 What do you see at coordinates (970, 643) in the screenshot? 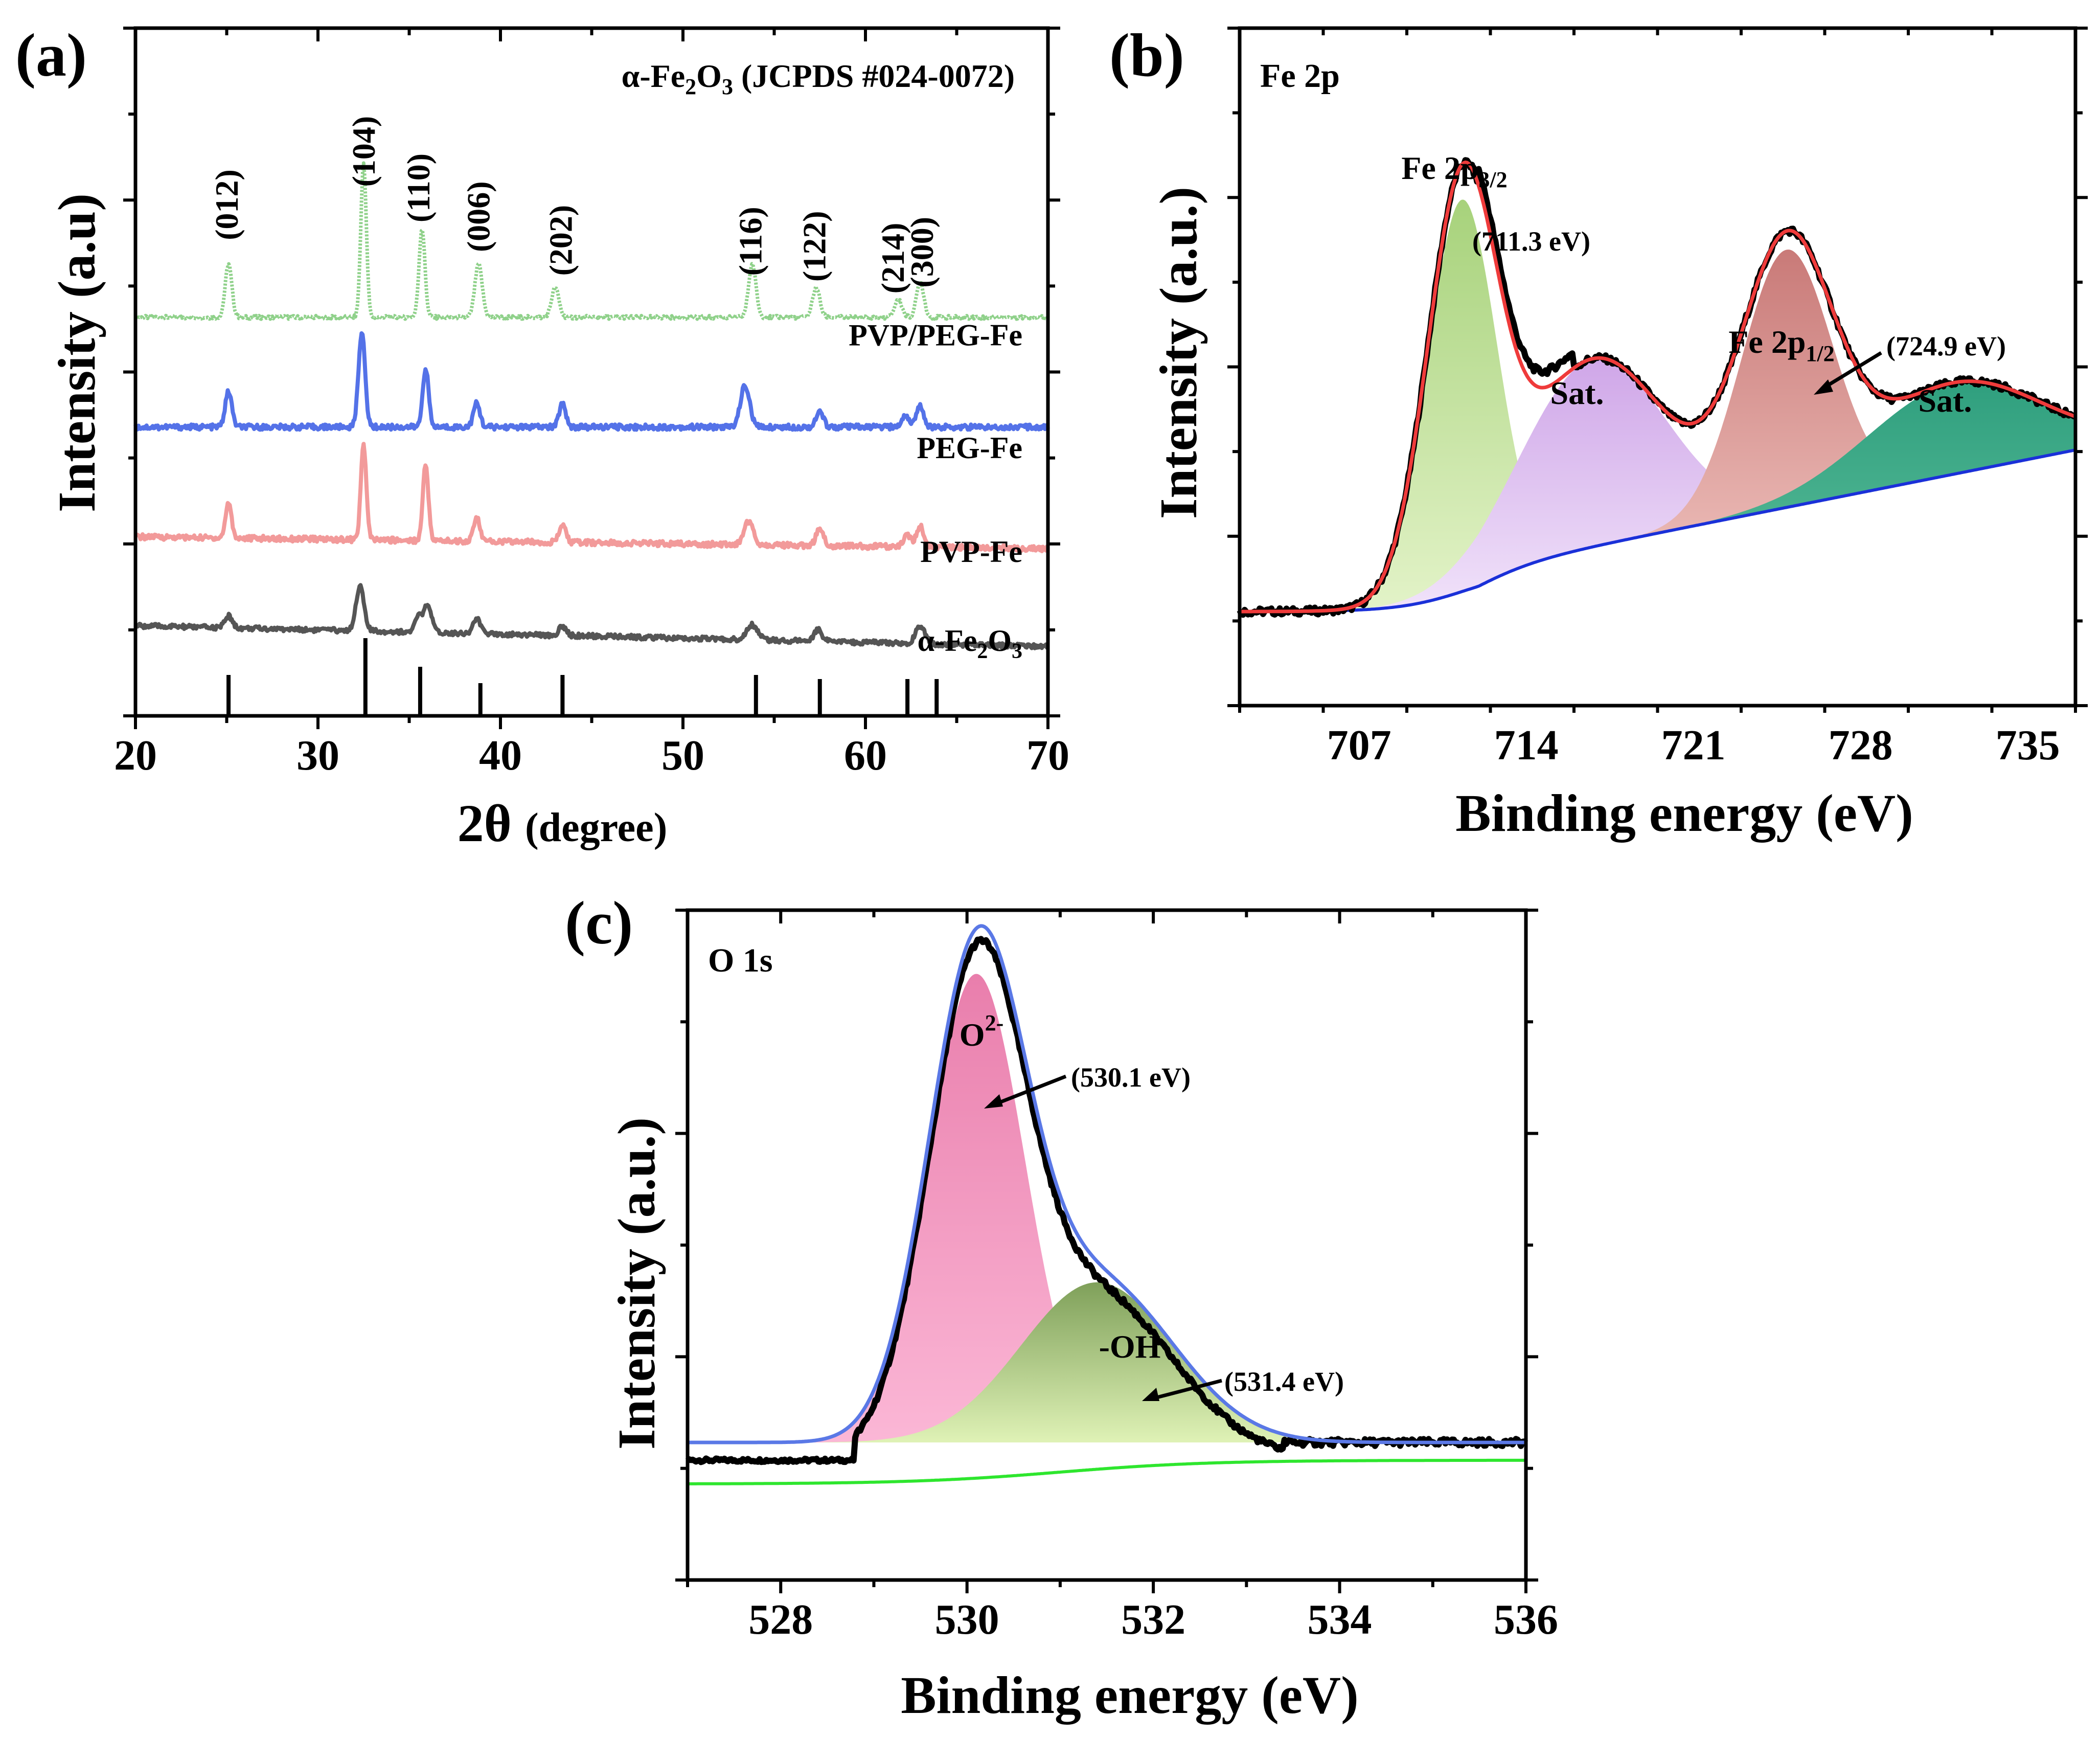
I see `series-label: α-Fe2O3` at bounding box center [970, 643].